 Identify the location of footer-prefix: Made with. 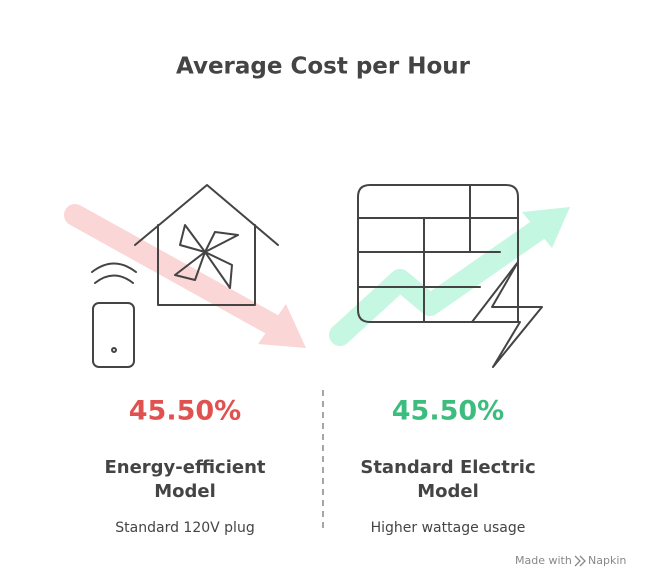
(543, 560).